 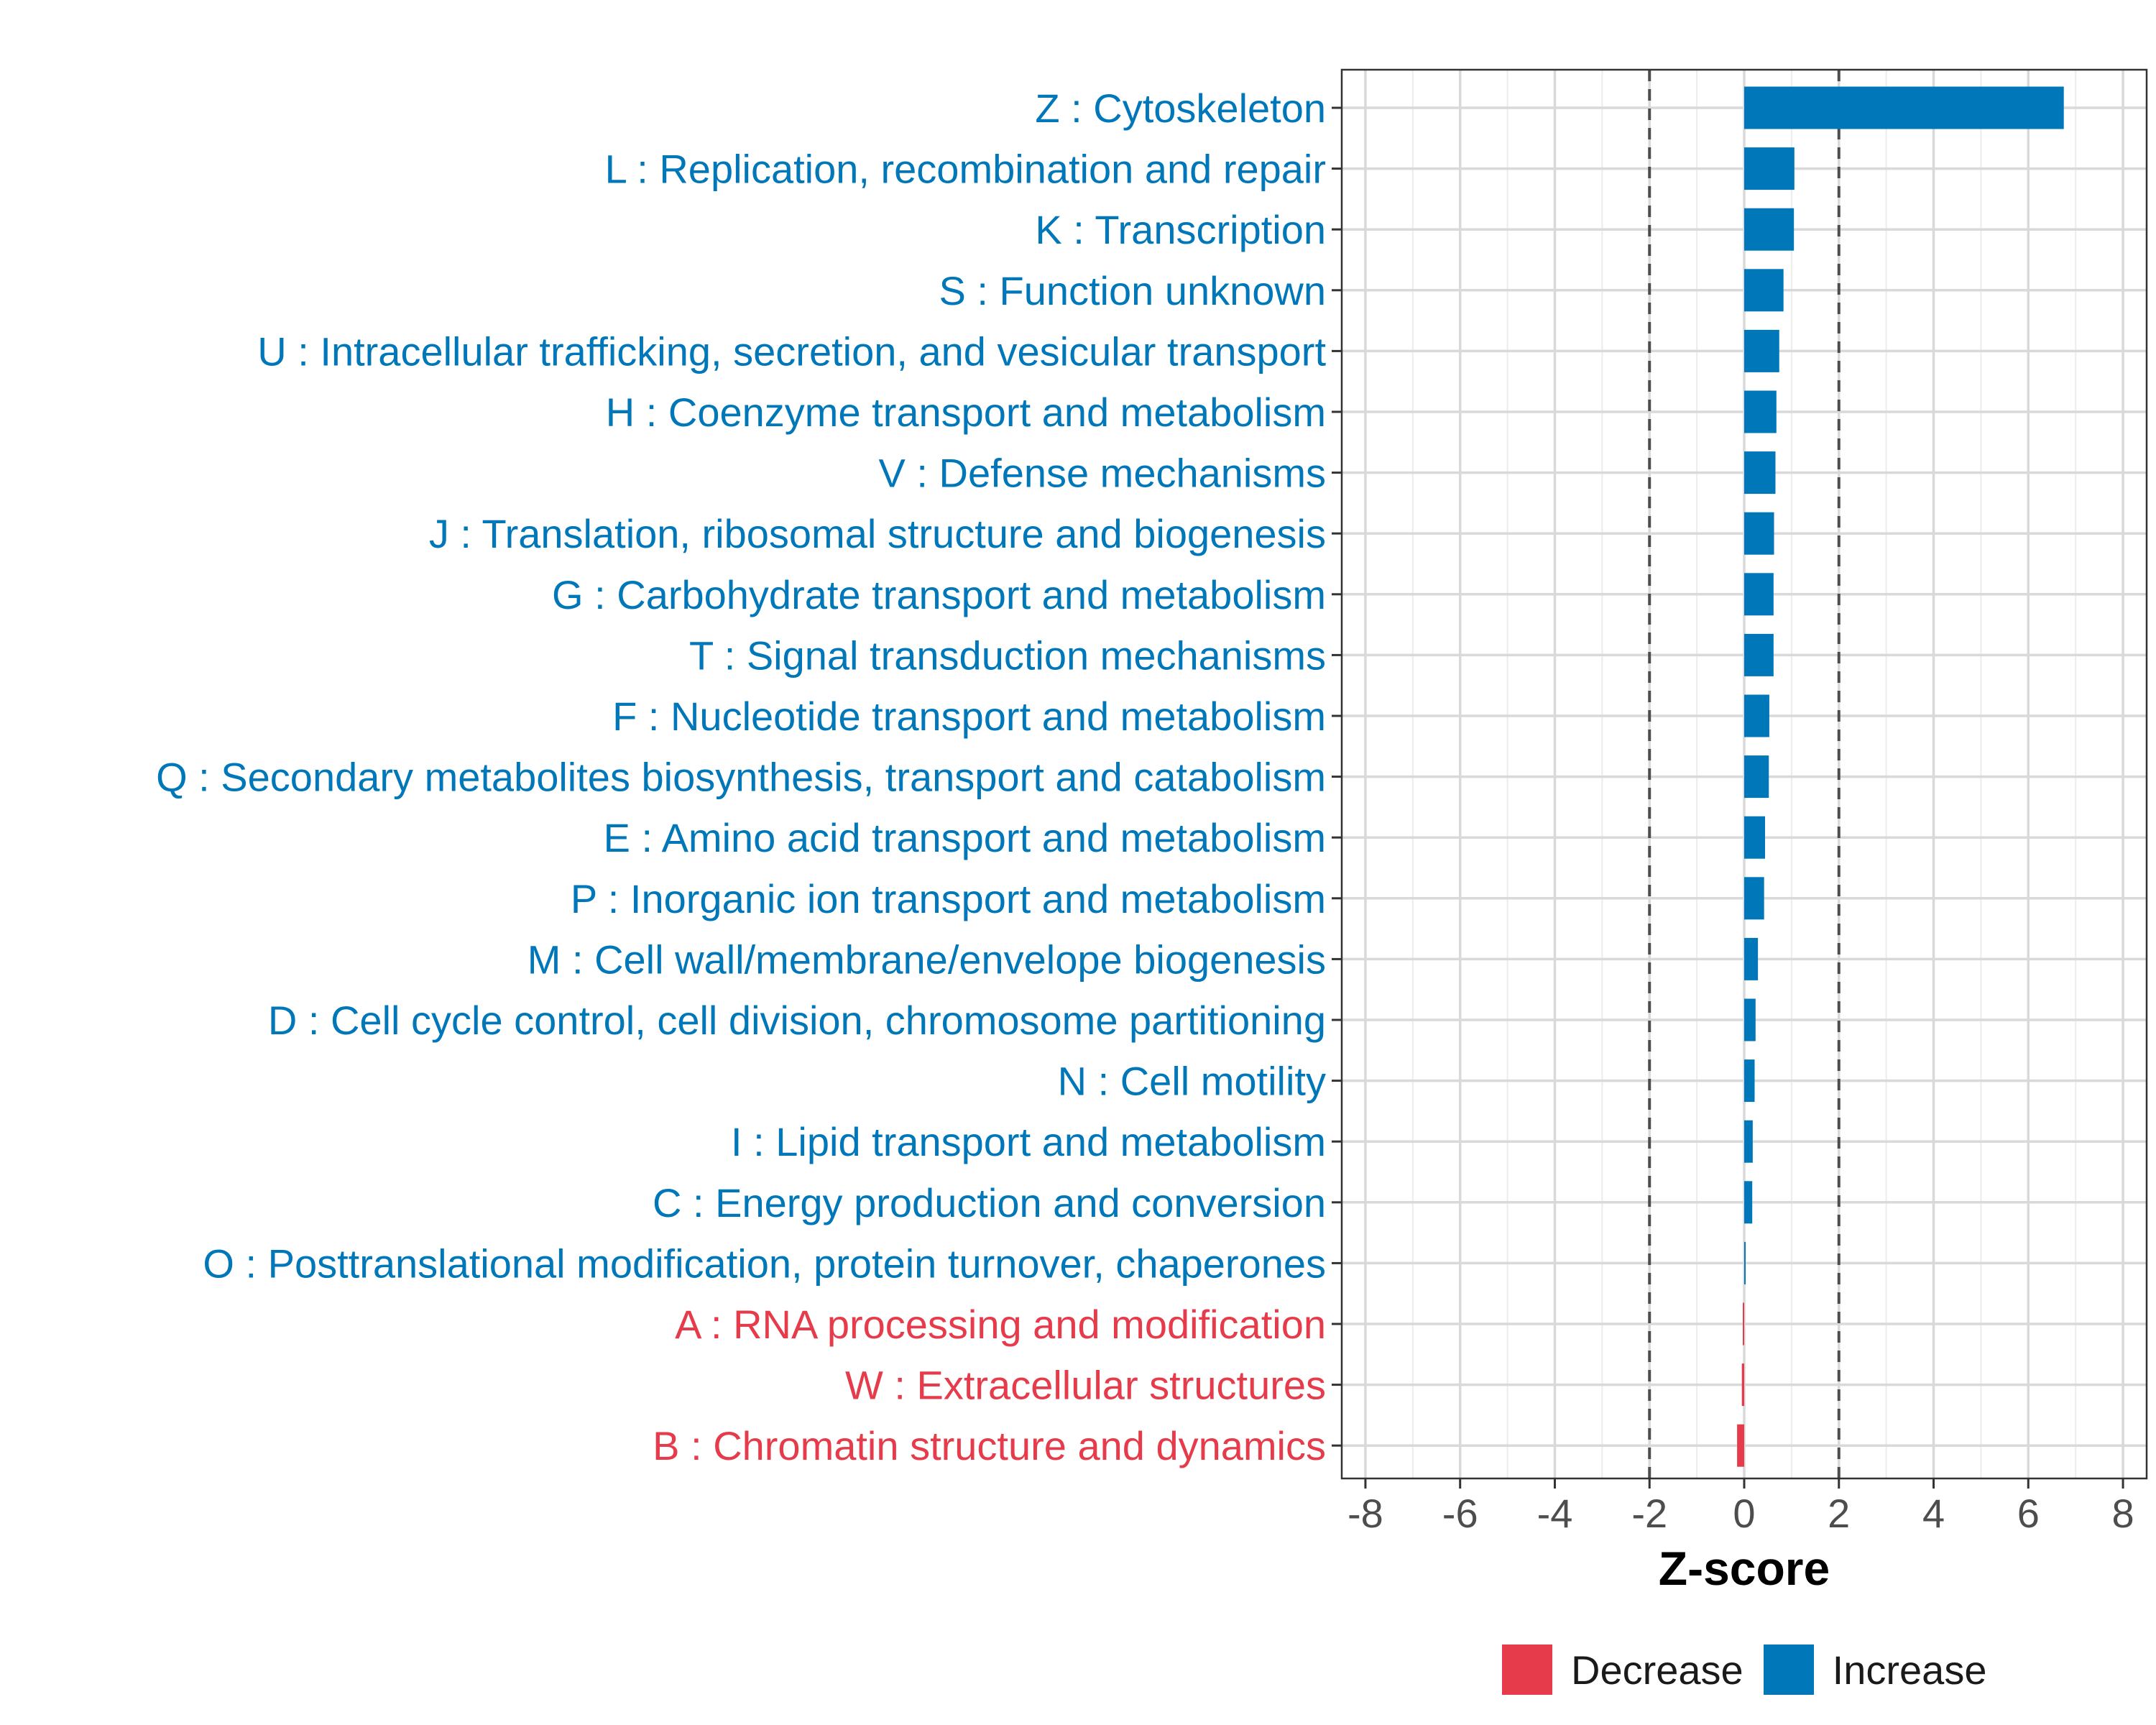 I want to click on x-tick-label: 6, so click(x=2029, y=1513).